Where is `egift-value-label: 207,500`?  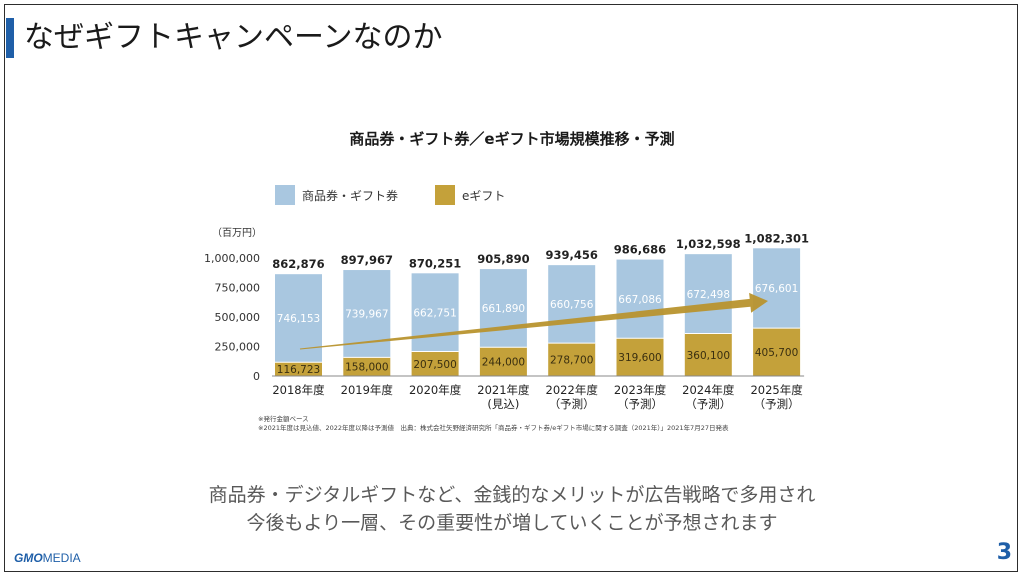 egift-value-label: 207,500 is located at coordinates (434, 365).